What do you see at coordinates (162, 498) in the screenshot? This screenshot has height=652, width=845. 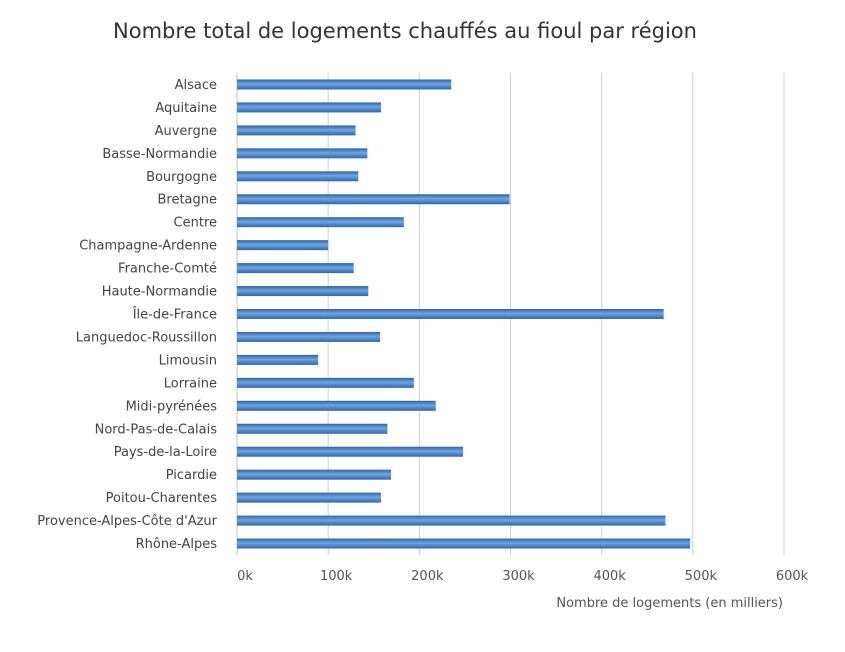 I see `category-label: Poitou-Charentes` at bounding box center [162, 498].